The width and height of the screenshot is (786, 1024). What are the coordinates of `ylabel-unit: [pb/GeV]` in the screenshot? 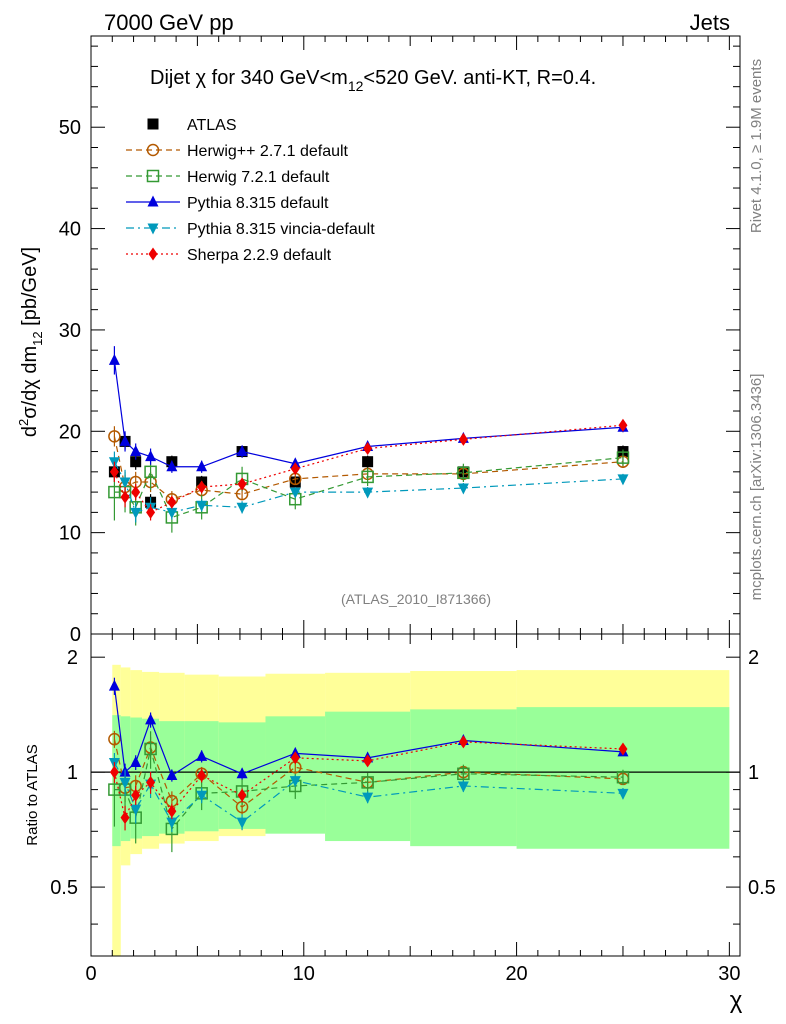 It's located at (30, 289).